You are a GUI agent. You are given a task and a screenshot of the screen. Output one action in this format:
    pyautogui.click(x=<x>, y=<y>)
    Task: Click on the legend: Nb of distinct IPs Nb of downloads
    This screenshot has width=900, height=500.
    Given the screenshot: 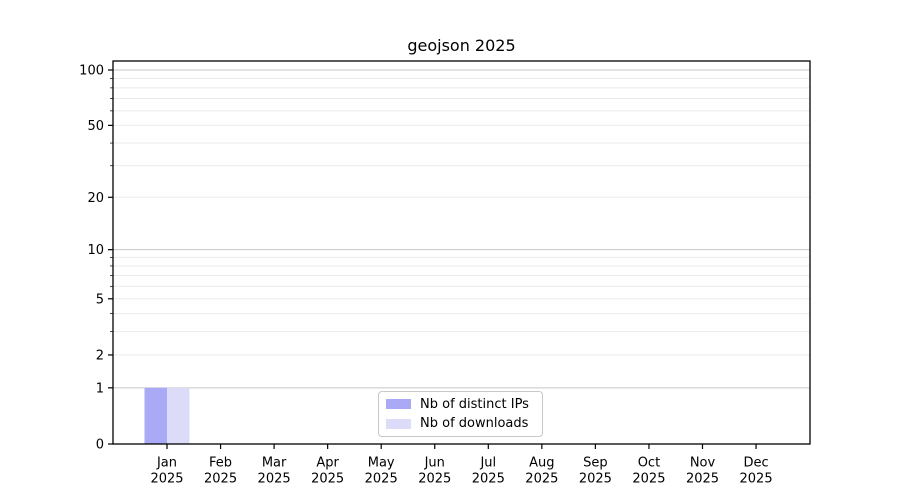 What is the action you would take?
    pyautogui.click(x=460, y=414)
    